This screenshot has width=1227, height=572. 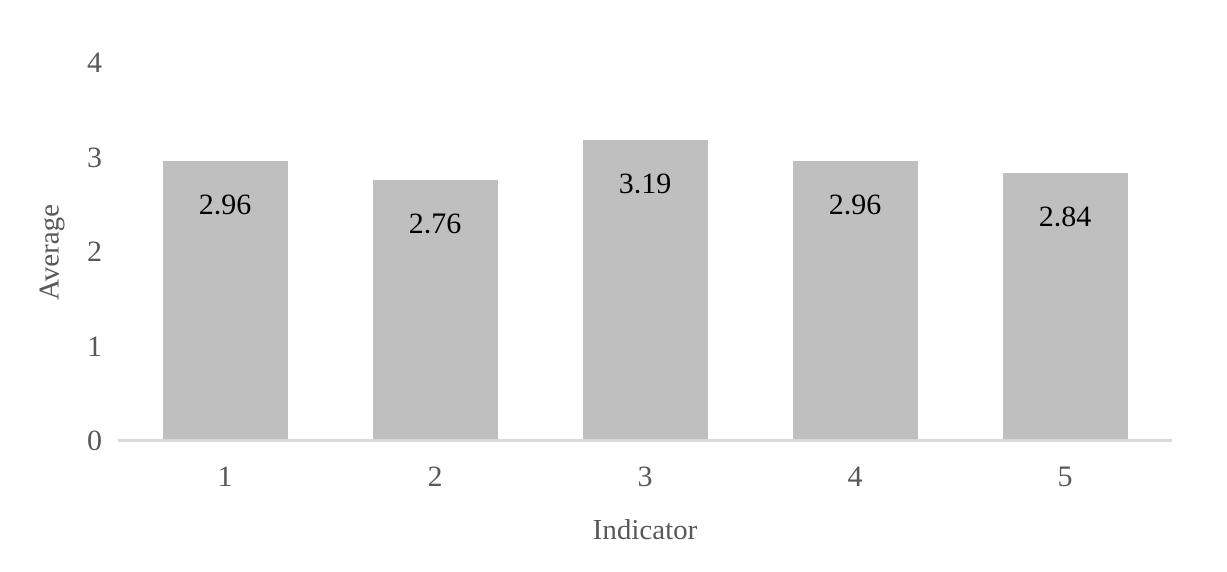 What do you see at coordinates (645, 530) in the screenshot?
I see `x-axis-title: Indicator` at bounding box center [645, 530].